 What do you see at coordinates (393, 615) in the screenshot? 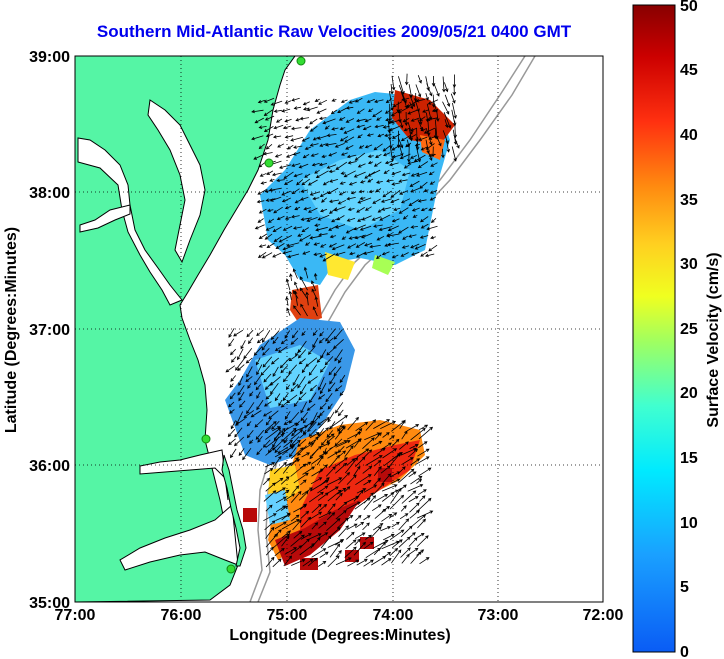
I see `x-tick-label: 74:00` at bounding box center [393, 615].